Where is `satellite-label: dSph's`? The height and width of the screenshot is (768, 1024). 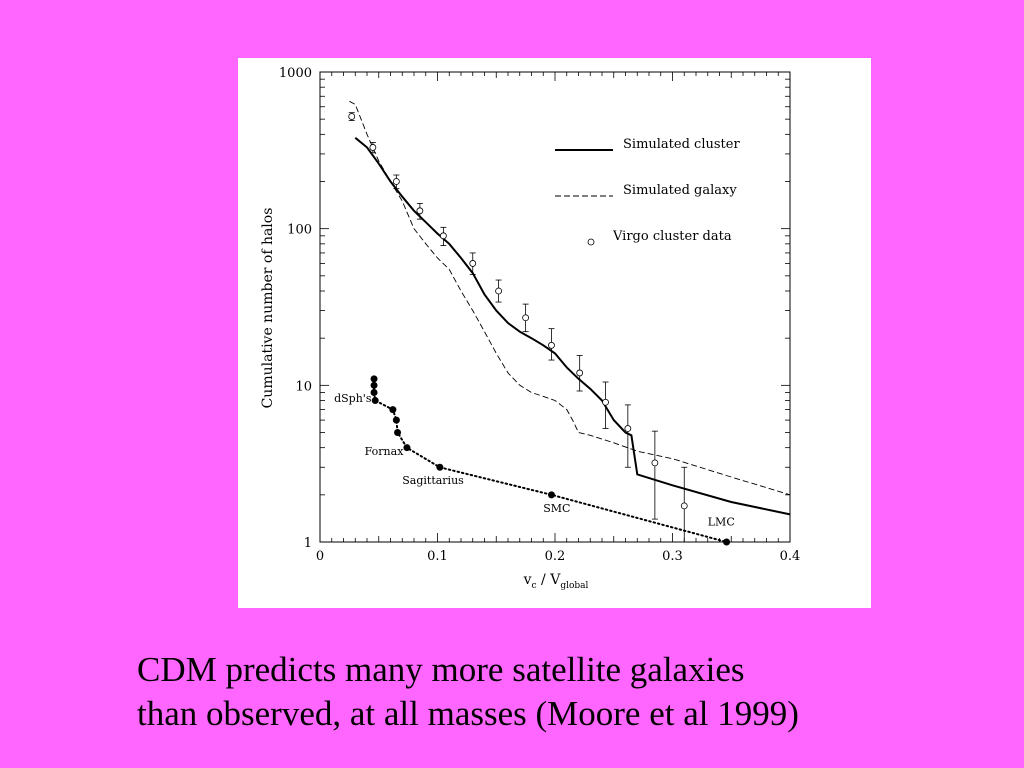
satellite-label: dSph's is located at coordinates (353, 398).